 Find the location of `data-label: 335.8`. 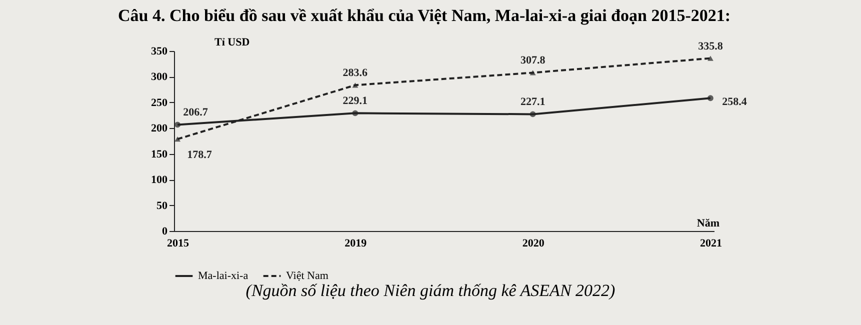

data-label: 335.8 is located at coordinates (711, 46).